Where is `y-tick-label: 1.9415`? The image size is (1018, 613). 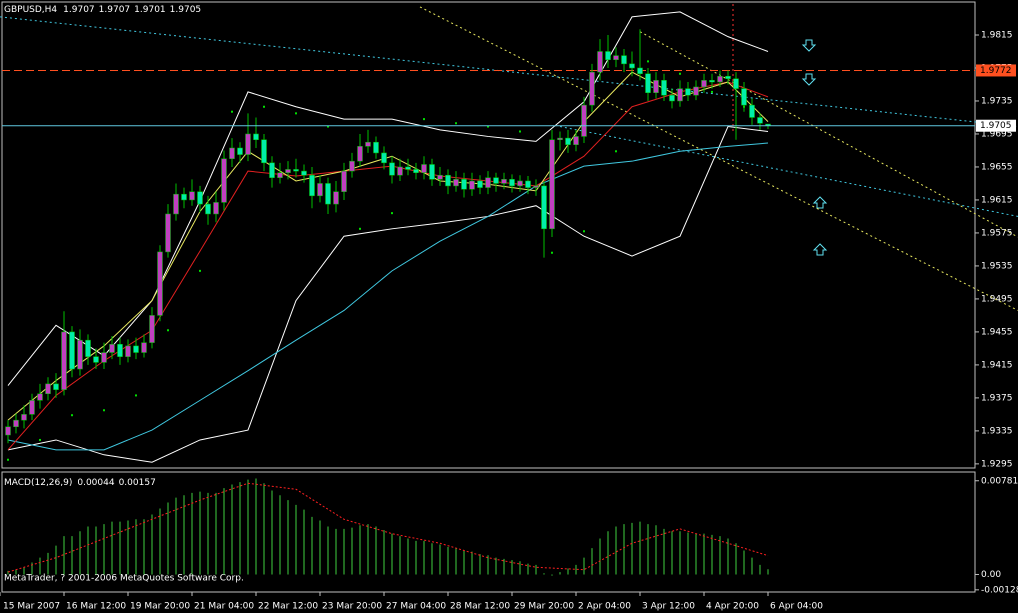 y-tick-label: 1.9415 is located at coordinates (997, 365).